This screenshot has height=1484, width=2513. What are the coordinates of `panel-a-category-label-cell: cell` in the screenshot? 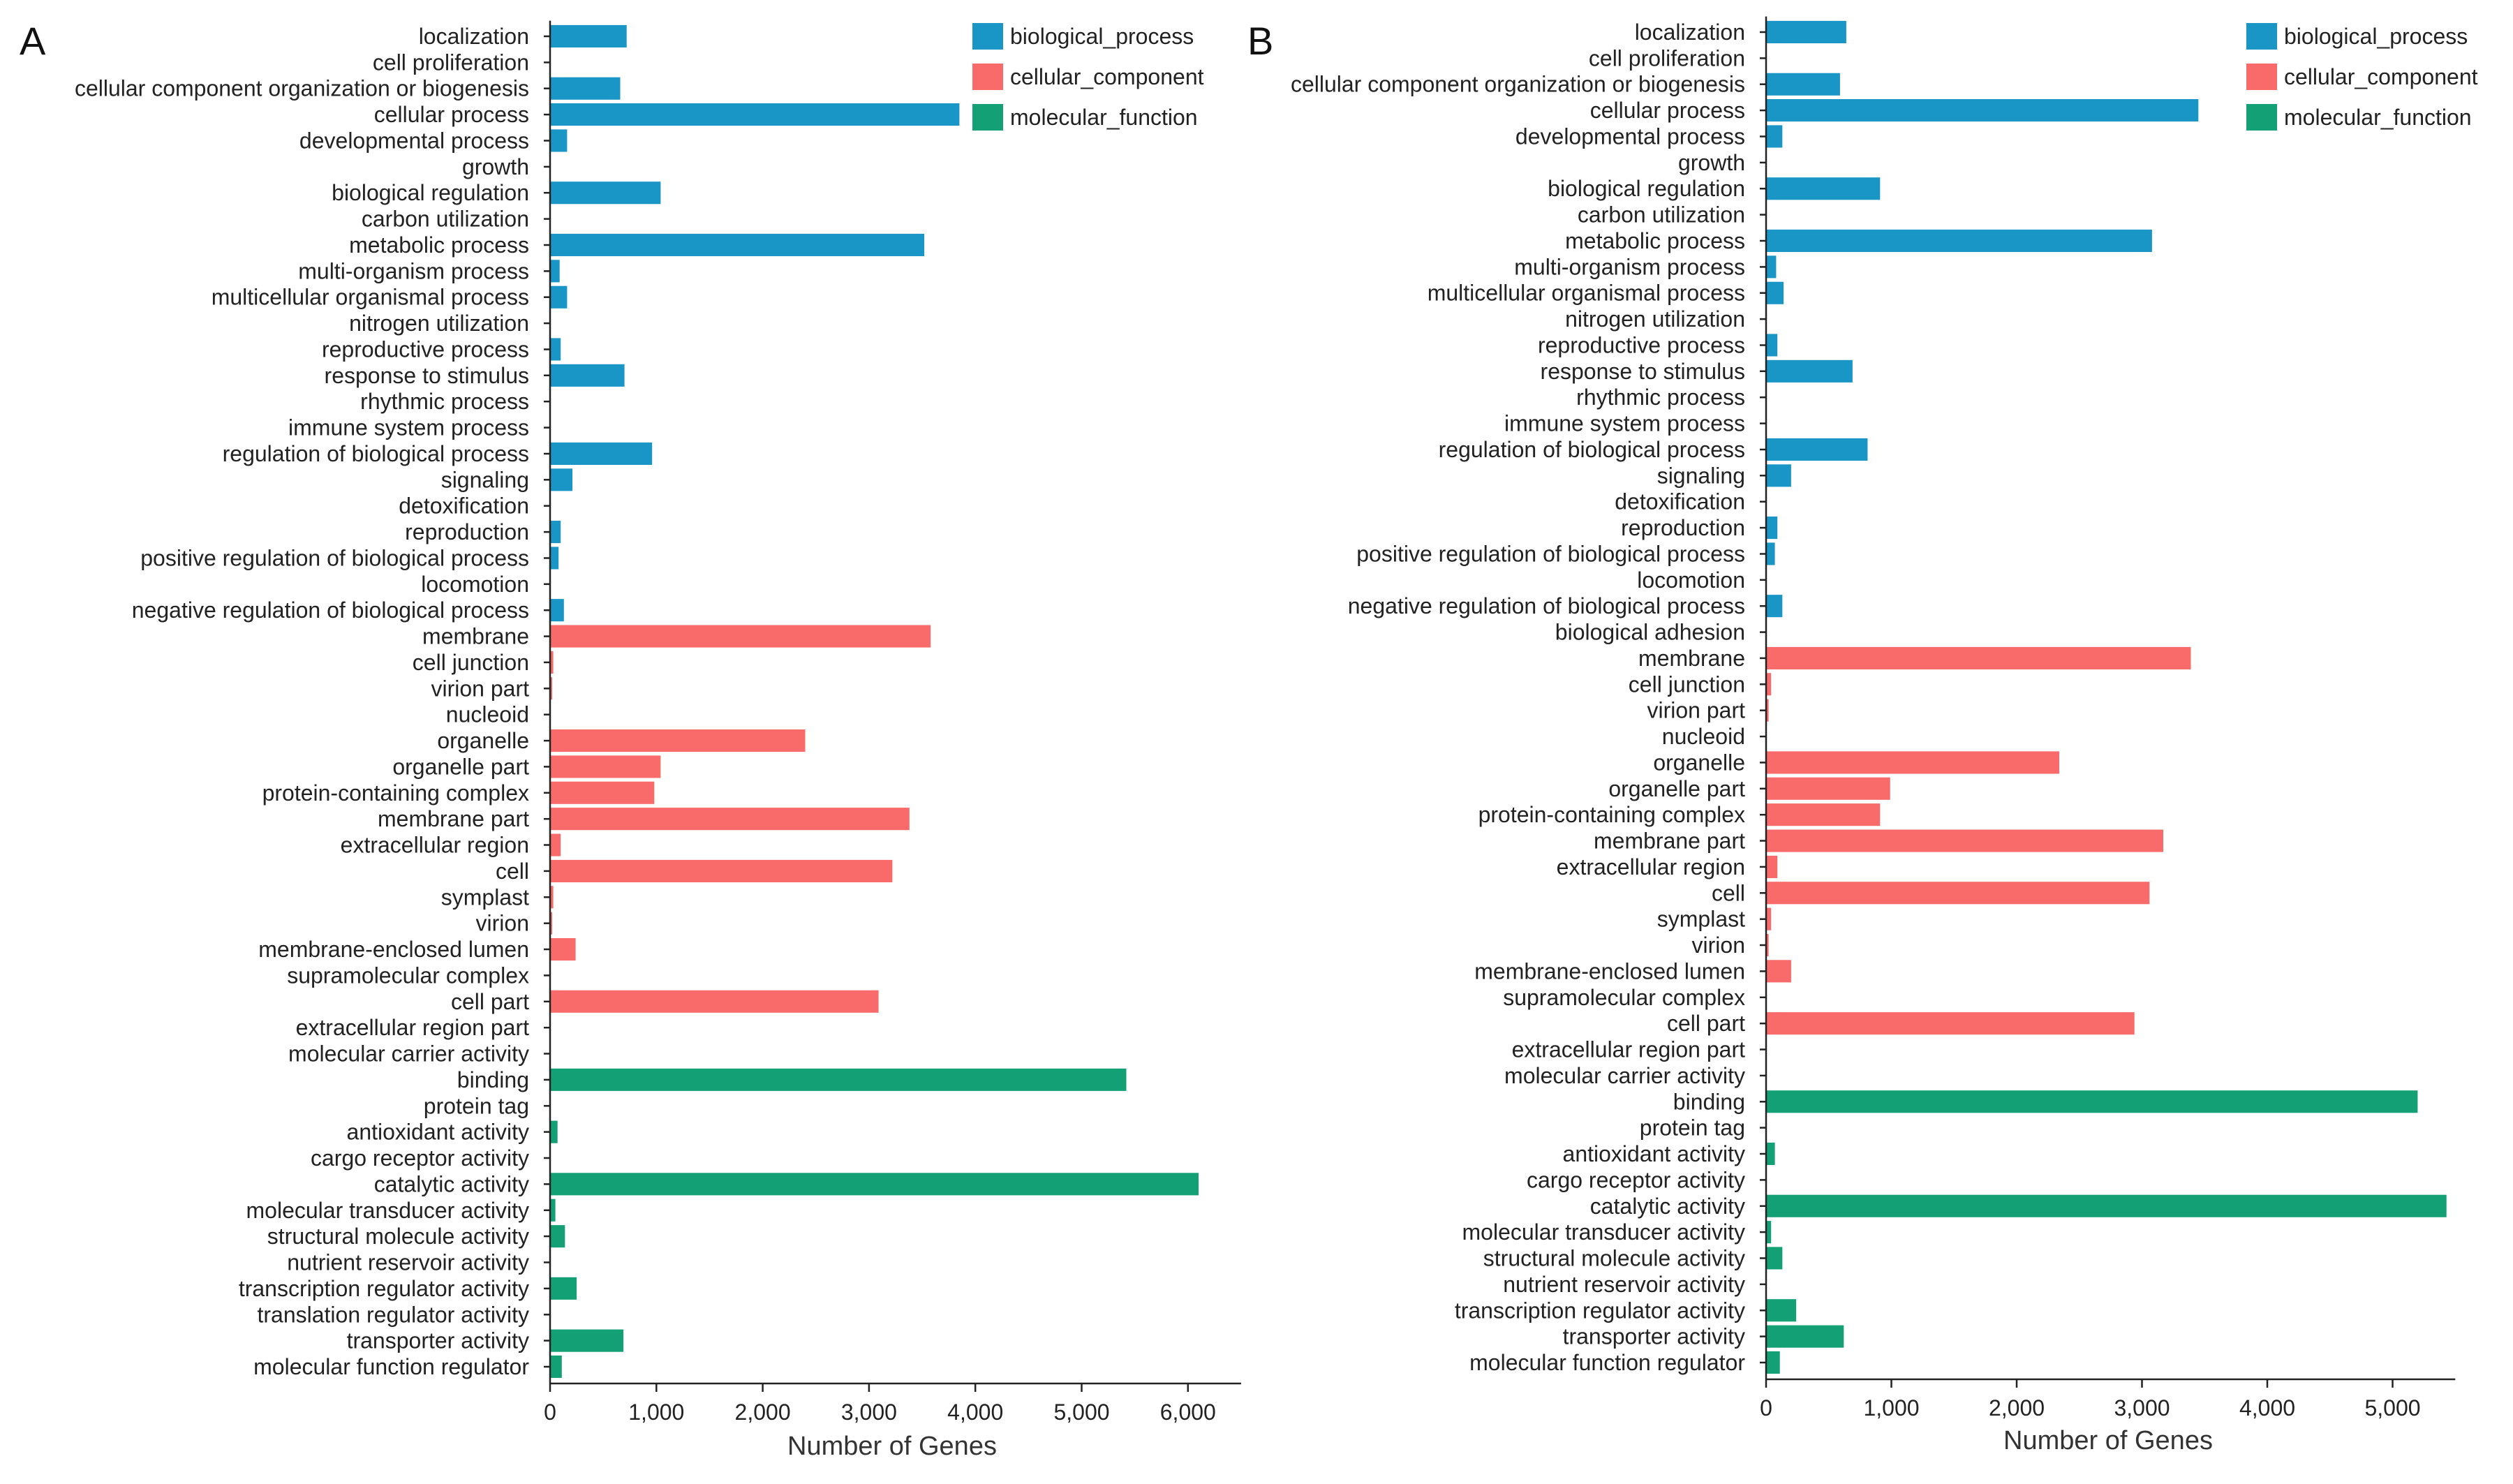 It's located at (512, 871).